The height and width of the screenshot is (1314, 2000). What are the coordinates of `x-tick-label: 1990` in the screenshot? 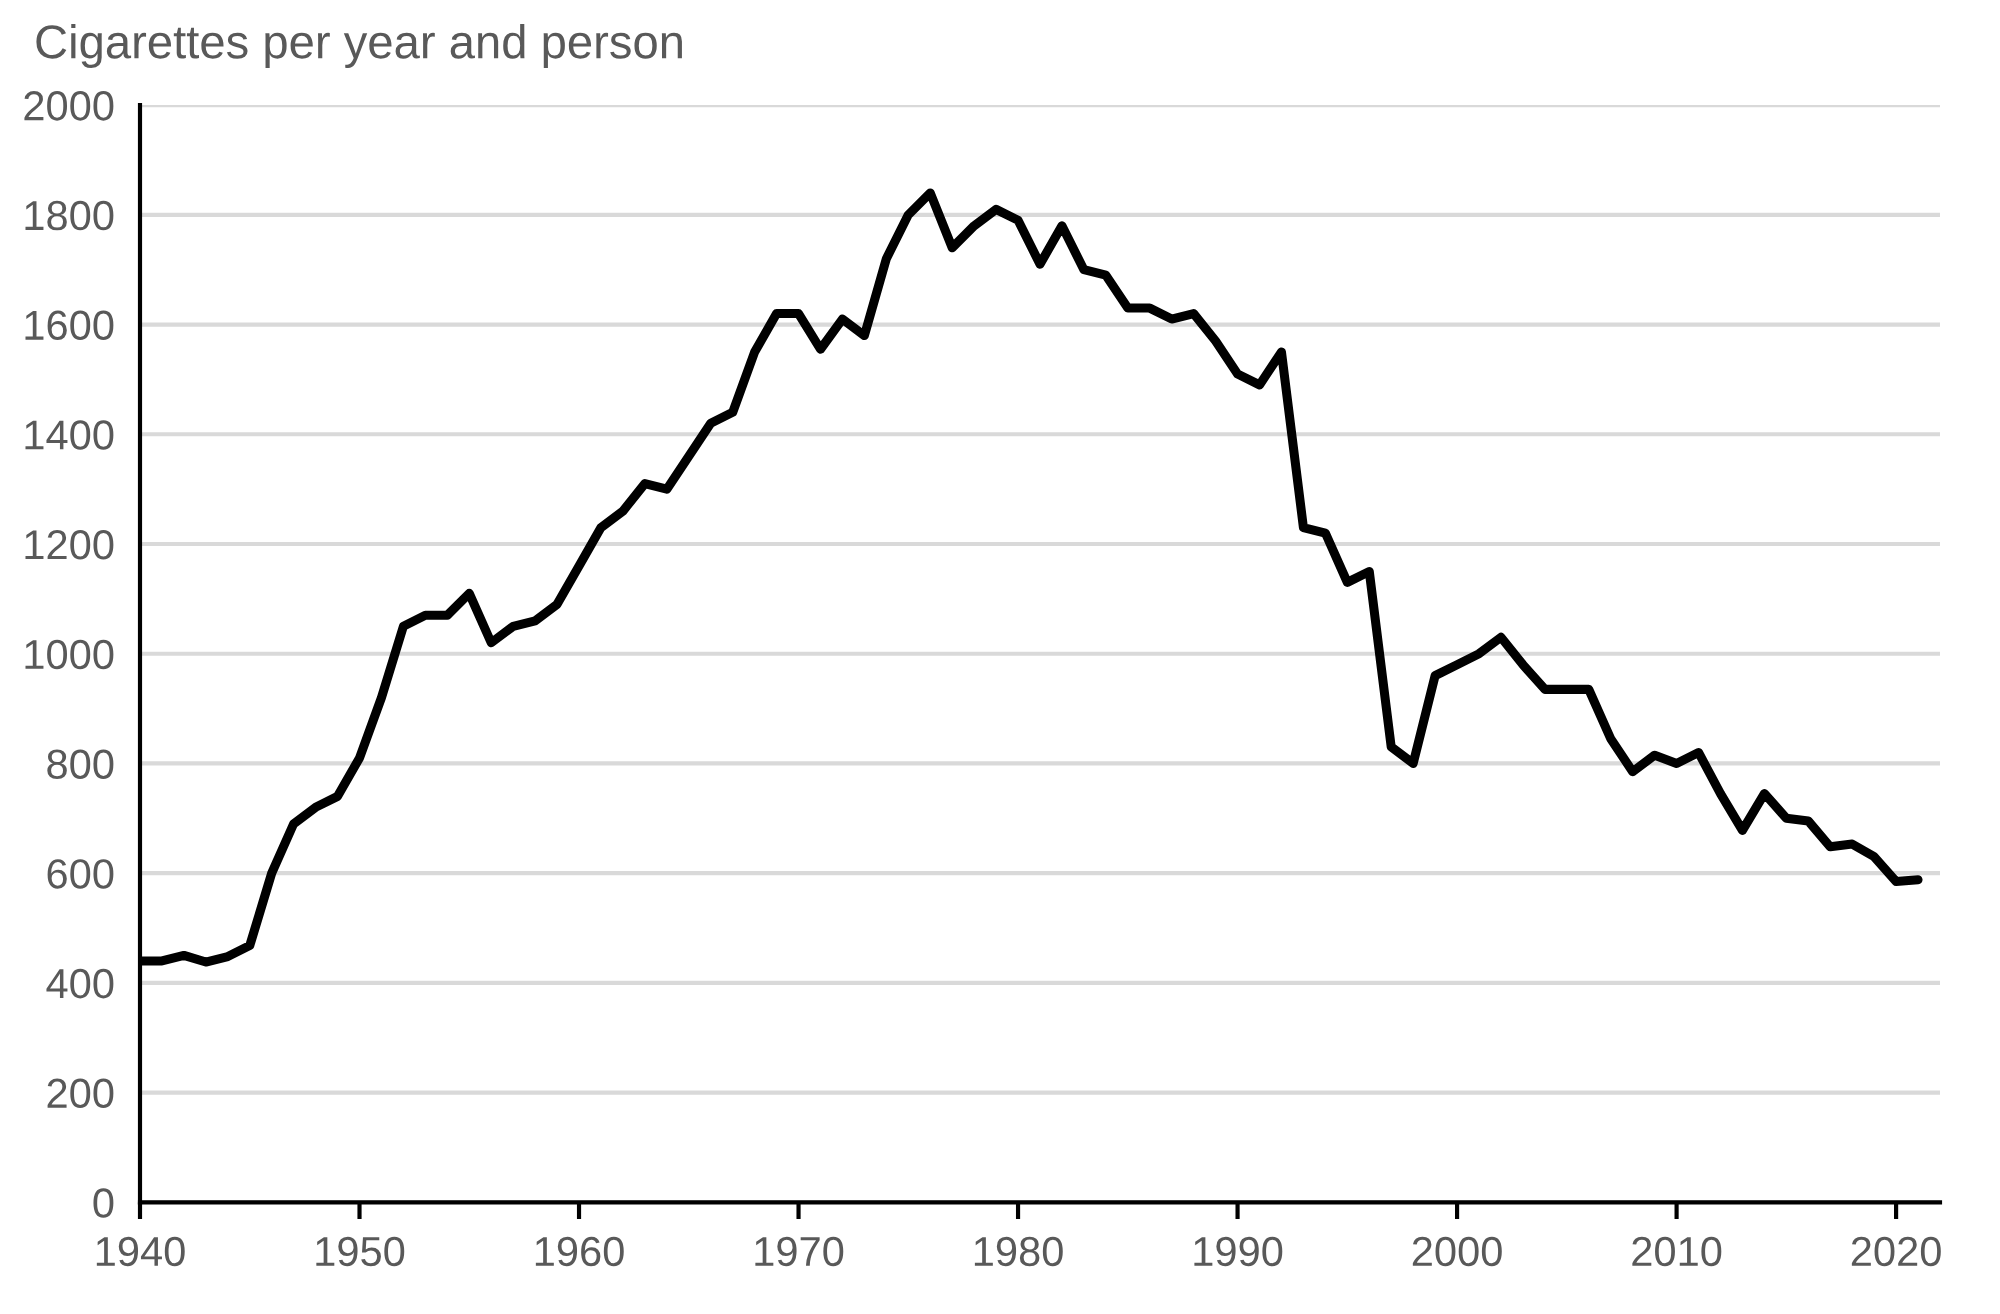 It's located at (1238, 1251).